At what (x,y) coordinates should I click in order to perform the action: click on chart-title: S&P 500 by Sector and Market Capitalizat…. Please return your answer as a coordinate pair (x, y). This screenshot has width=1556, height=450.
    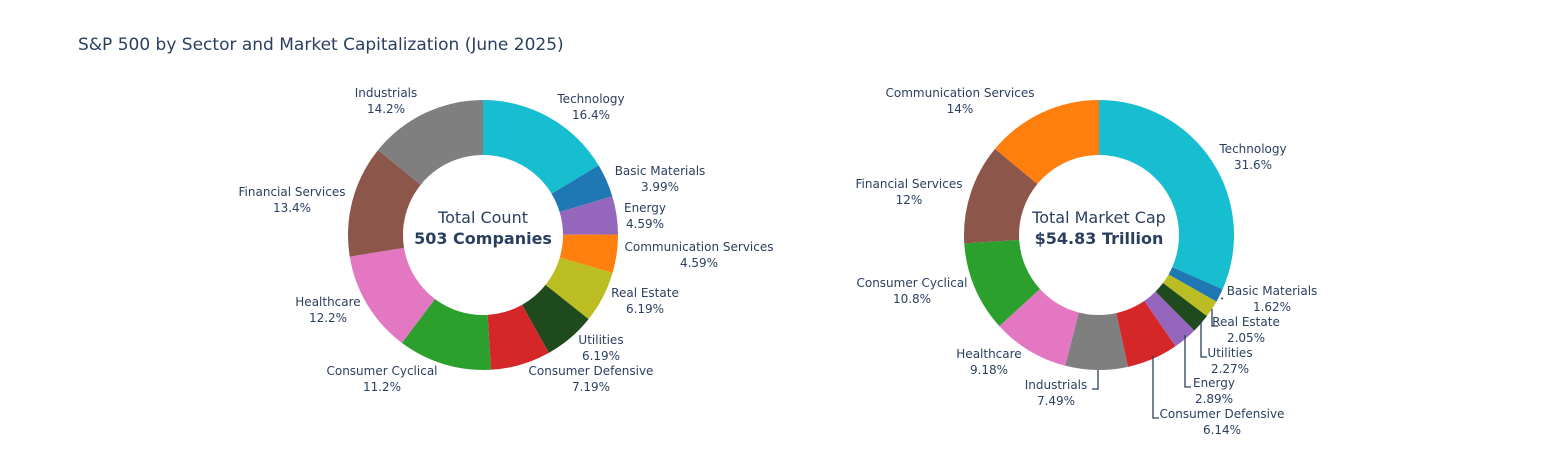
    Looking at the image, I should click on (321, 45).